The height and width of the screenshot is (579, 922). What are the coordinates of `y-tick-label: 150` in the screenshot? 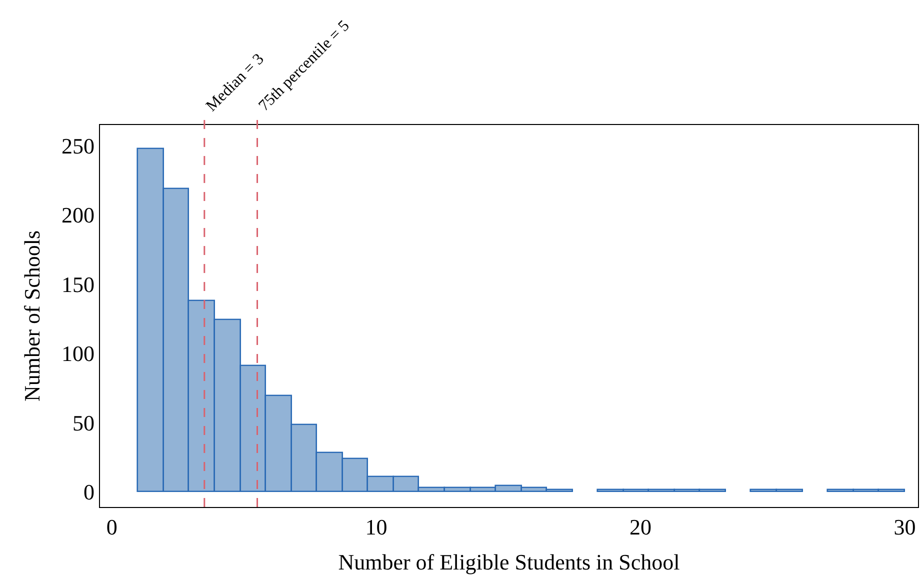 It's located at (78, 284).